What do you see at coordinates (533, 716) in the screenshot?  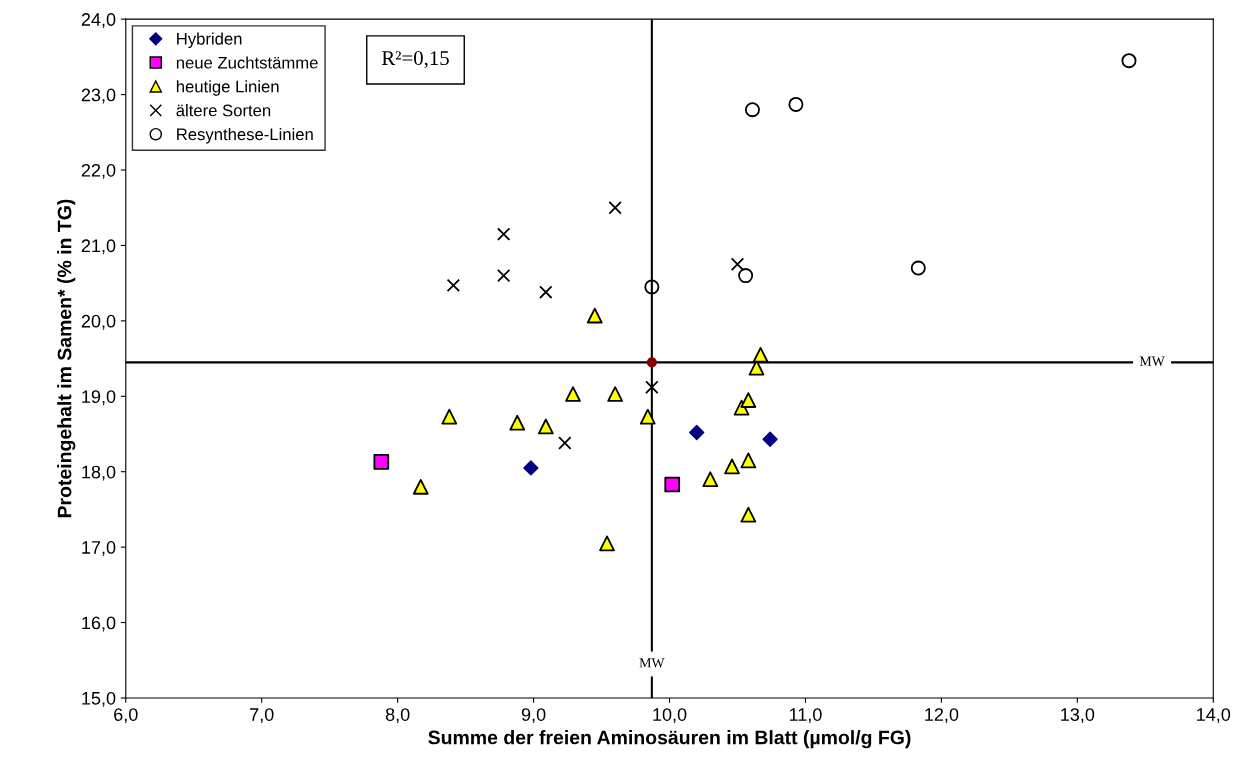 I see `x-tick-label: 9,0` at bounding box center [533, 716].